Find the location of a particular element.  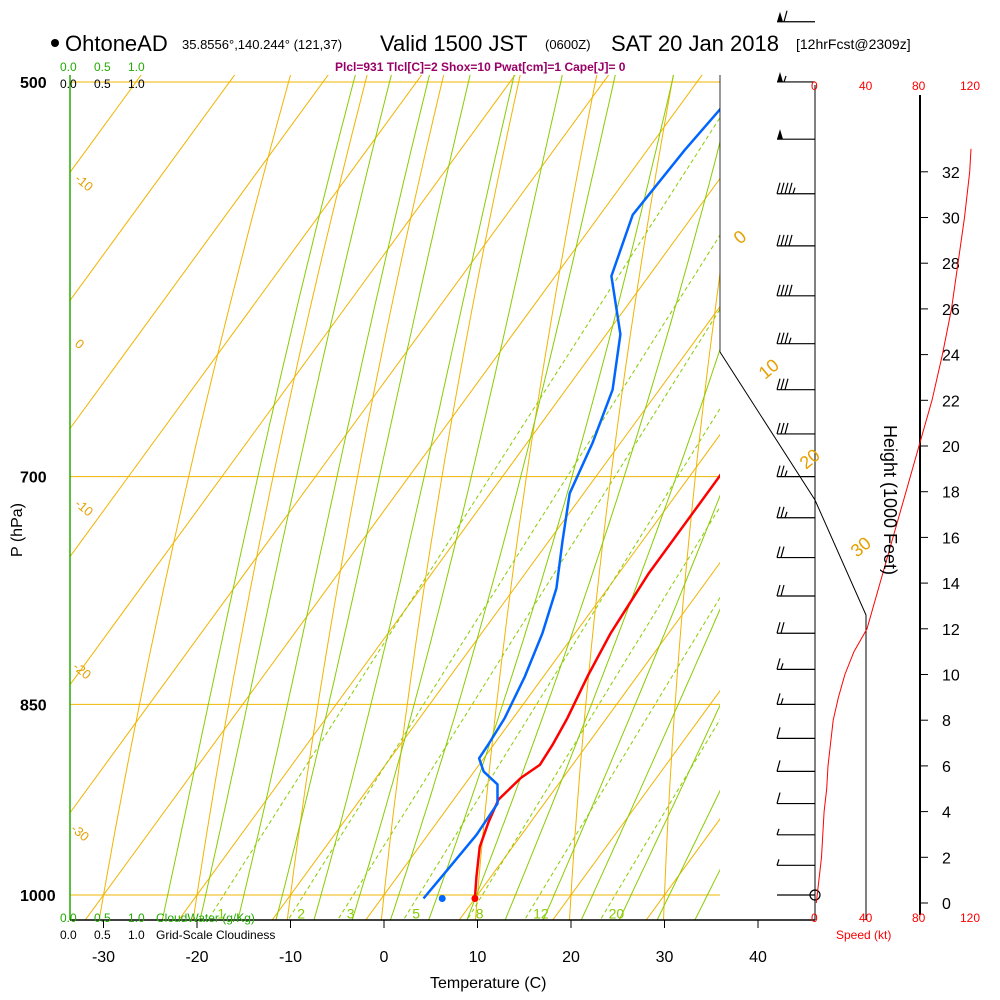

speed-top-120: 120 is located at coordinates (970, 86).